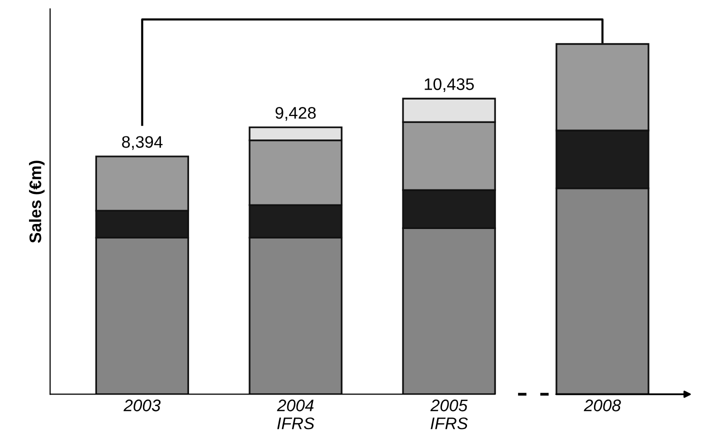 This screenshot has height=448, width=716. I want to click on annotation: 9,428, so click(296, 113).